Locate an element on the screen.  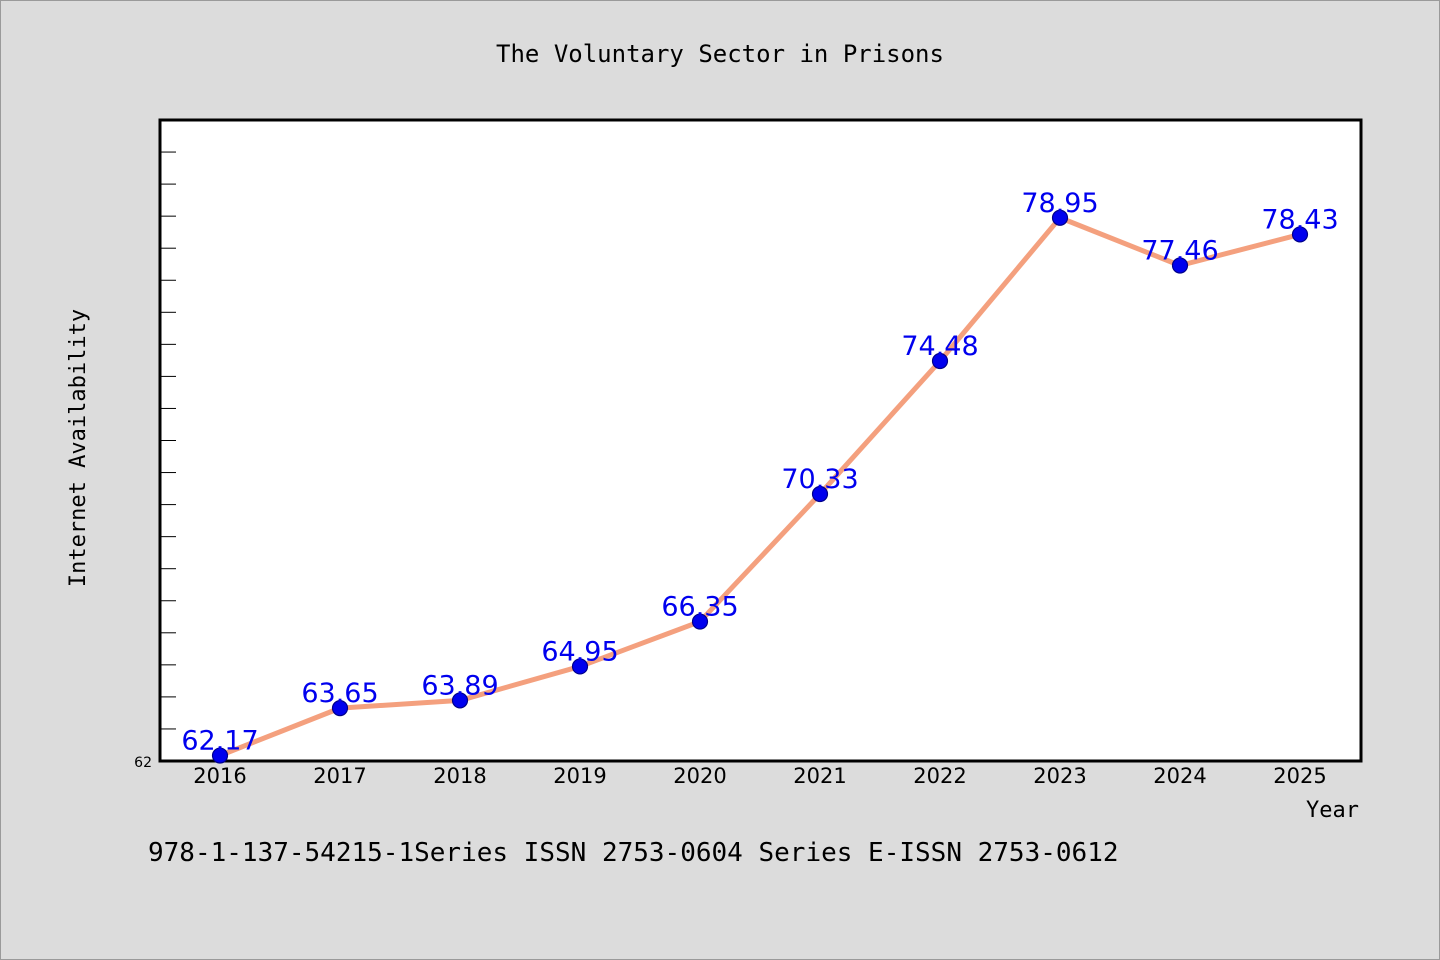
data-label: 64.95 is located at coordinates (579, 651).